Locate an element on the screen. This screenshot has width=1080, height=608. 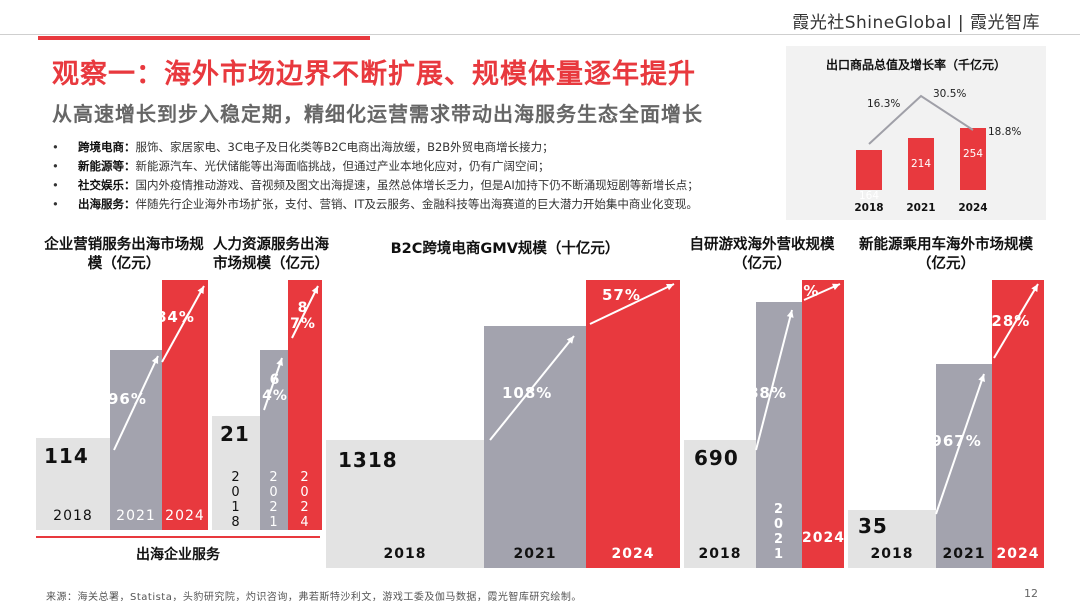
growth-rate-label: 57% is located at coordinates (621, 295).